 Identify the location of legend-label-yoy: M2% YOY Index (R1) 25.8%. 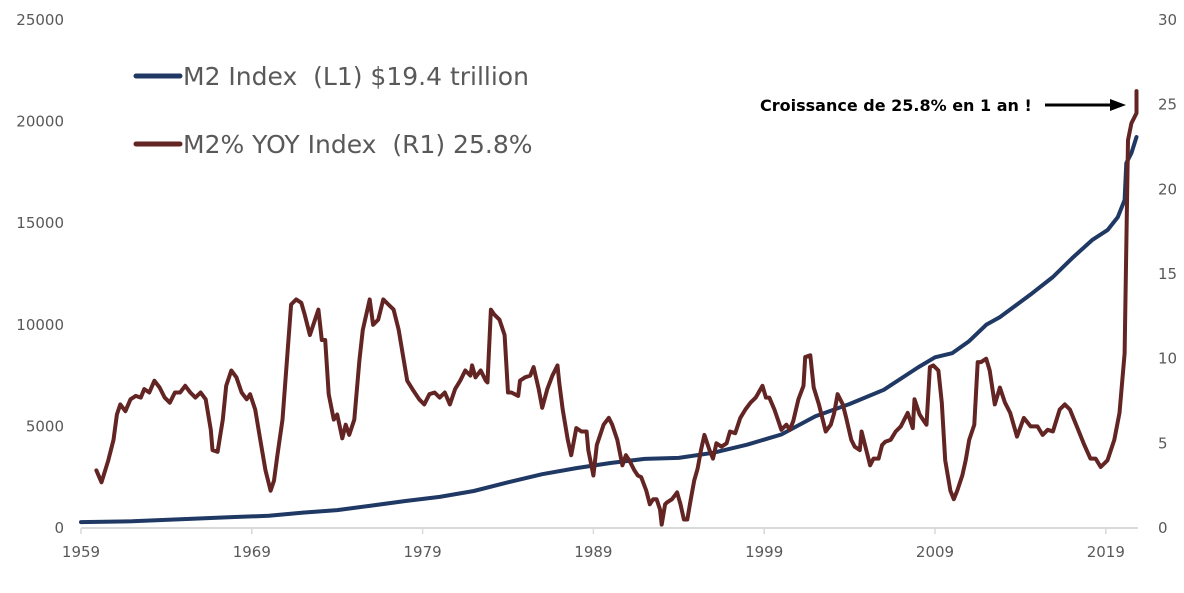
(357, 144).